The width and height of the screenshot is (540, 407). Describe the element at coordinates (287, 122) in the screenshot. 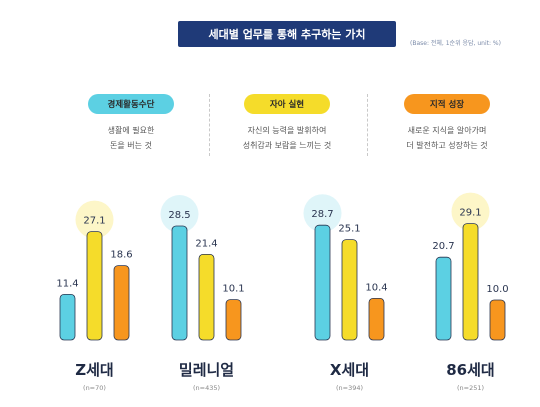

I see `category-self-realization: 자아 실현 자신의 능력을 발휘하여 성취감과 보람을 느끼는 것` at that location.